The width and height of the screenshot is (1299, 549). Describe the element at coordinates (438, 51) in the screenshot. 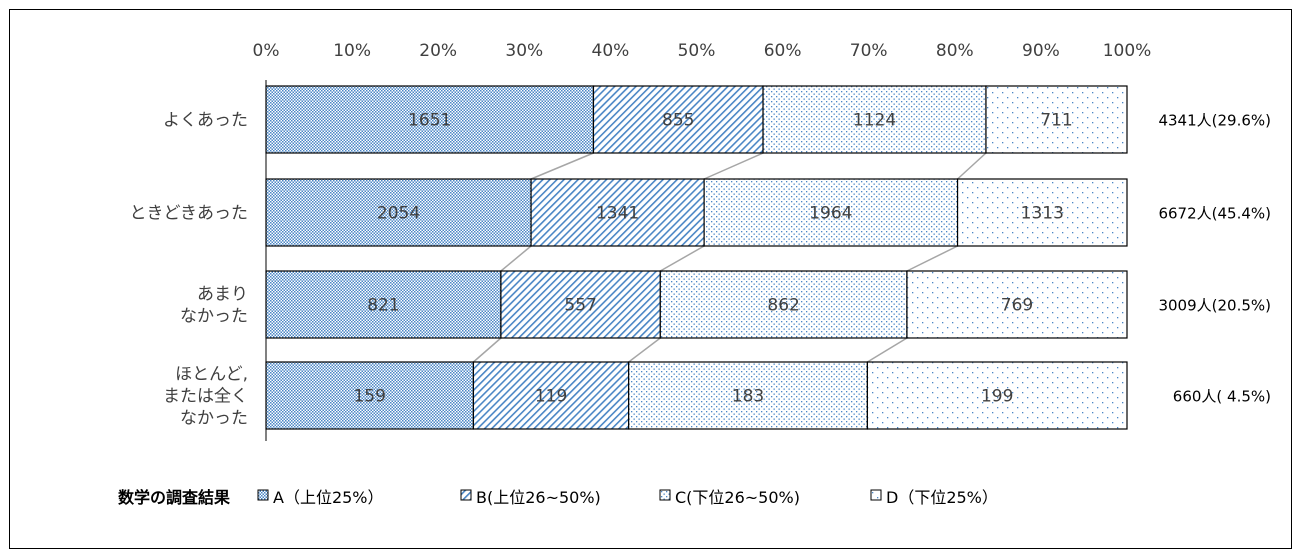

I see `x-tick-label: 20%` at that location.